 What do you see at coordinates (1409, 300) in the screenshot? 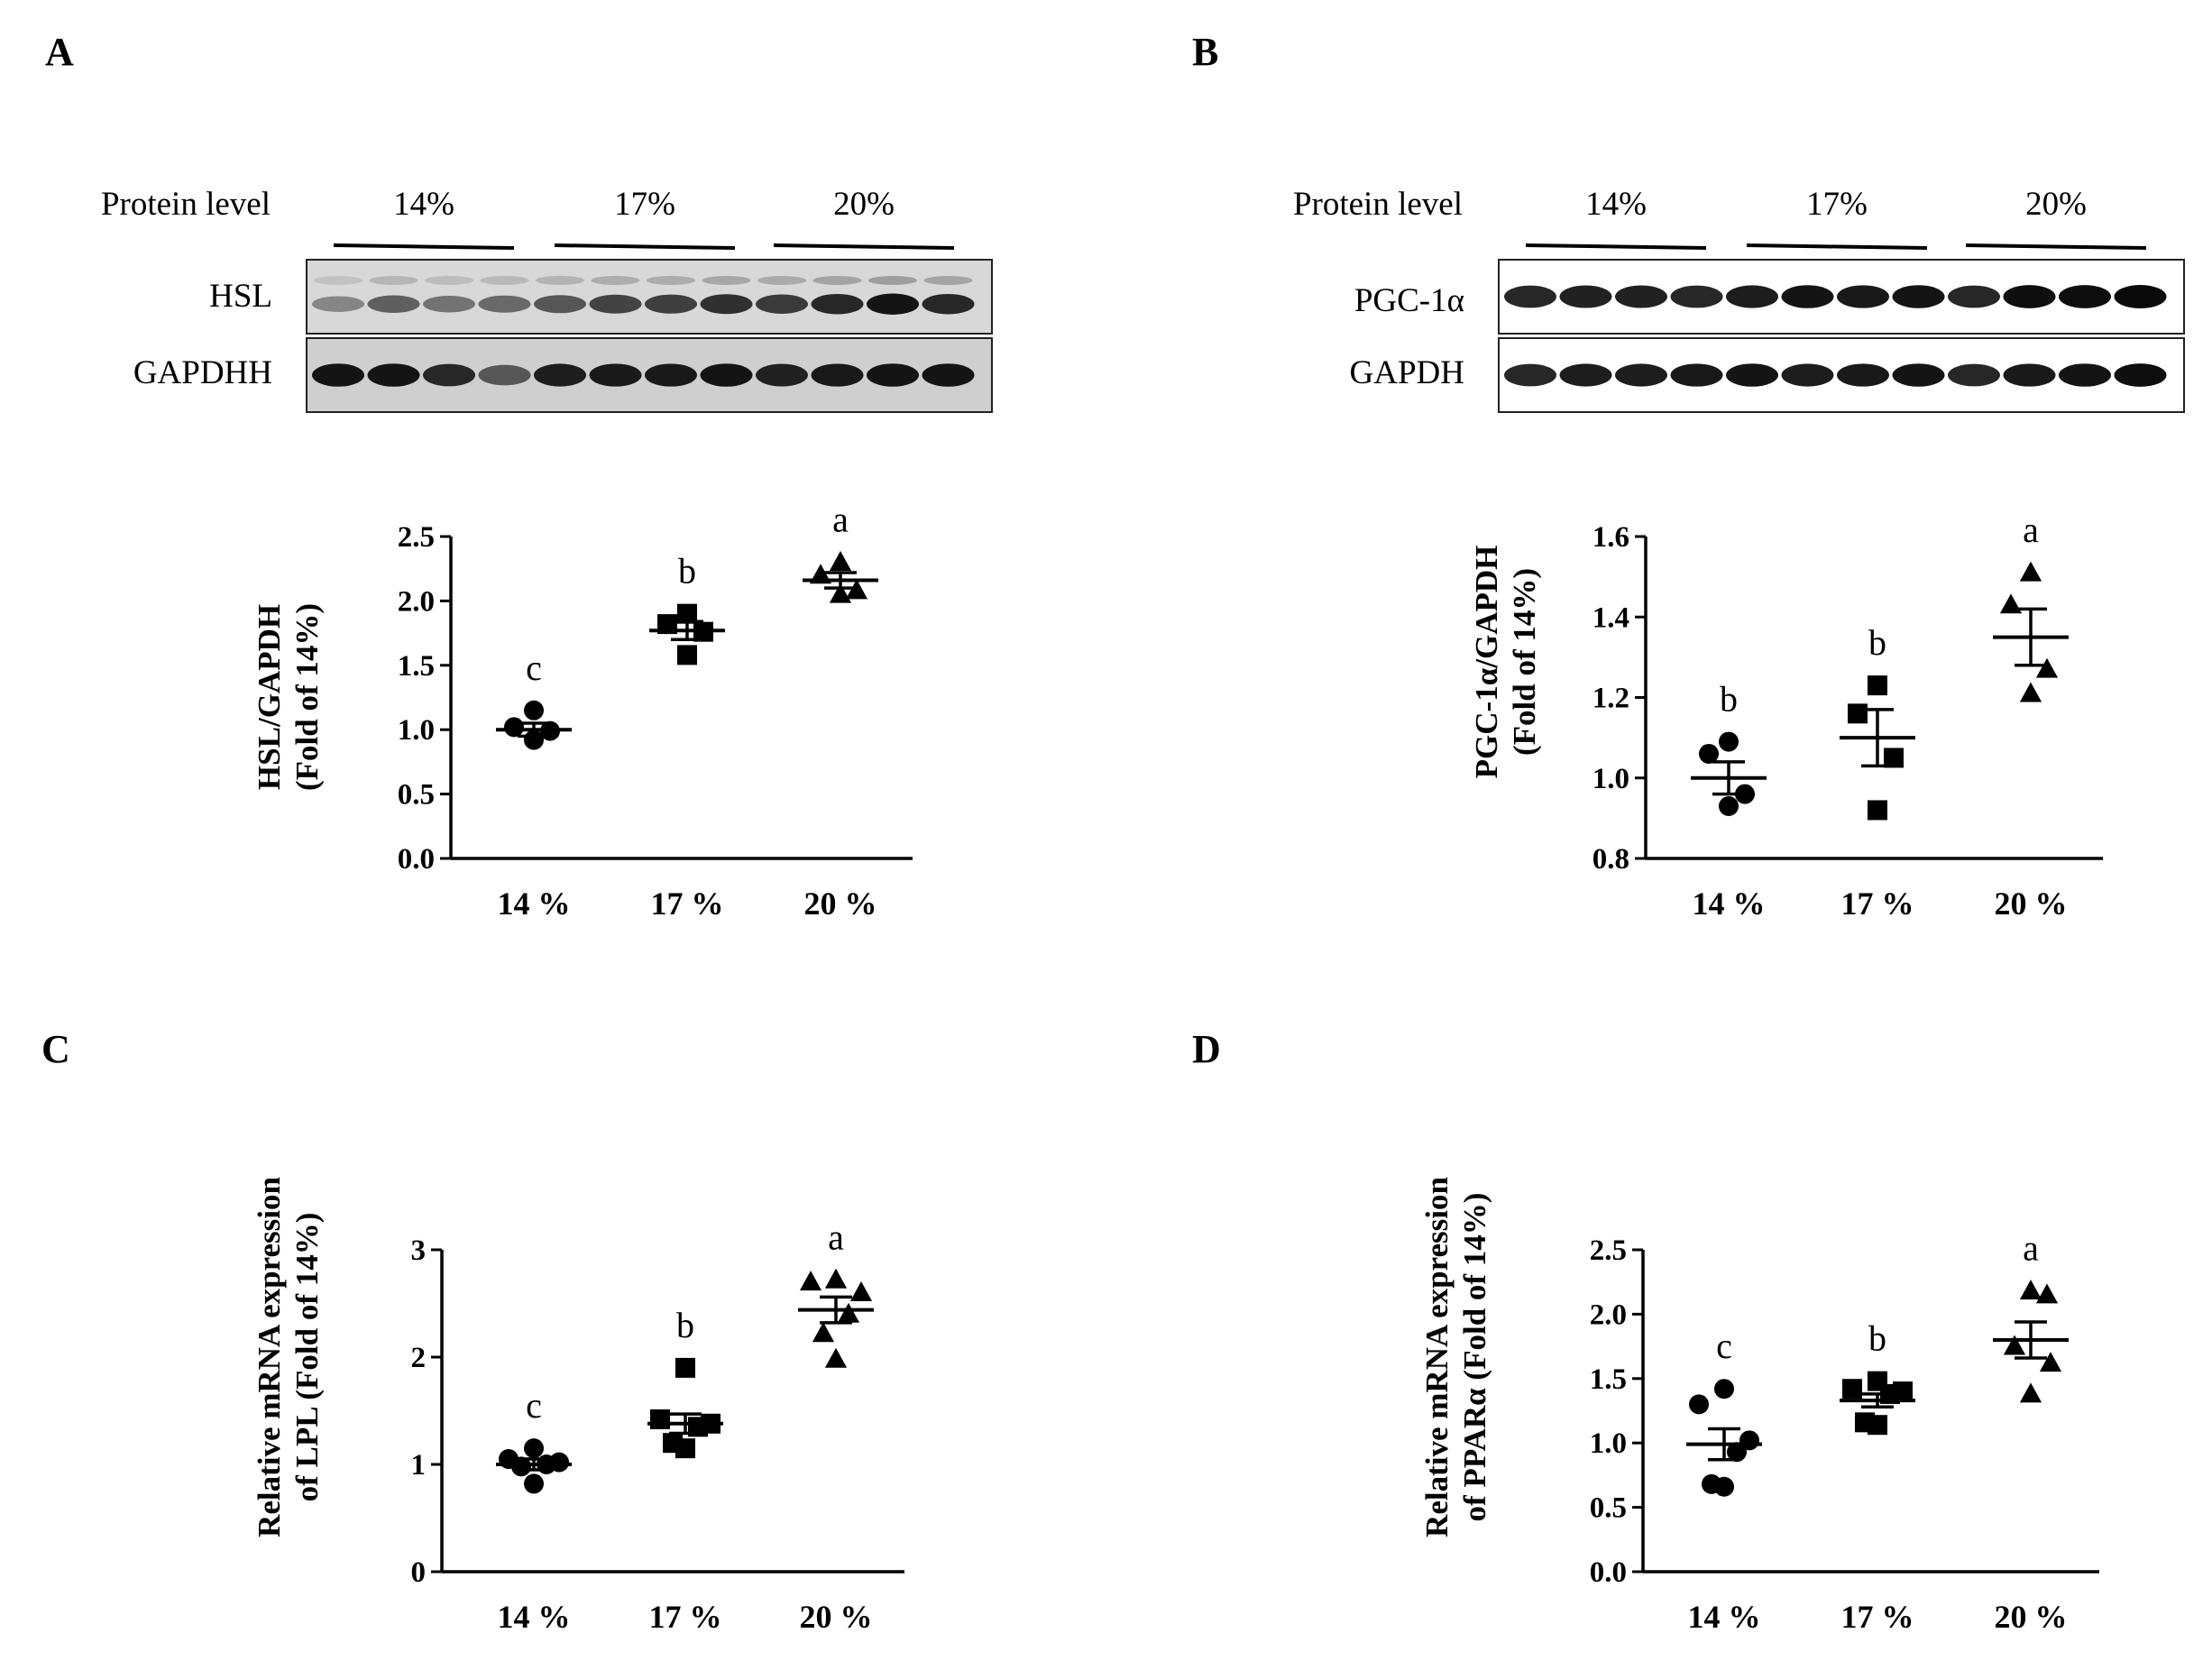
I see `band-label-0: PGC-1α` at bounding box center [1409, 300].